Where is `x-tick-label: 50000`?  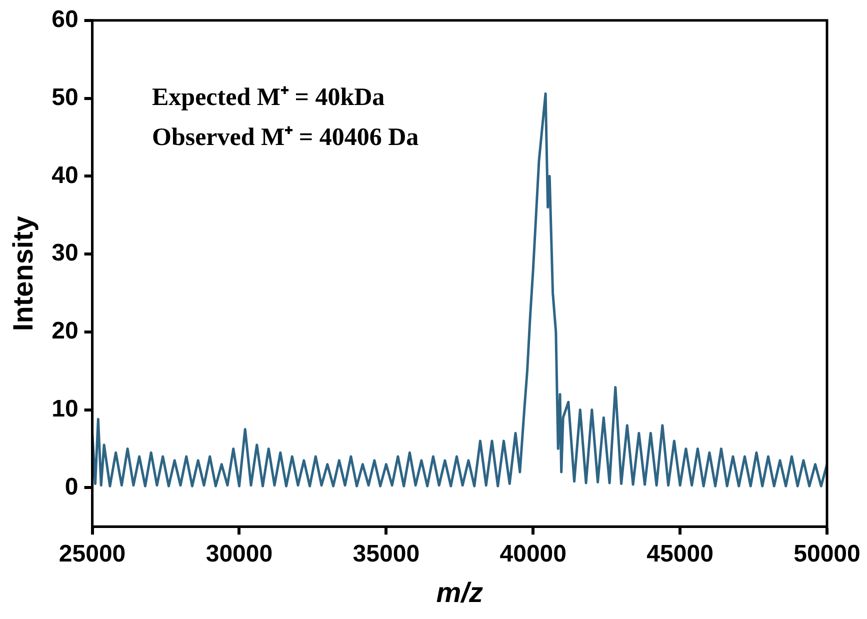
x-tick-label: 50000 is located at coordinates (827, 554).